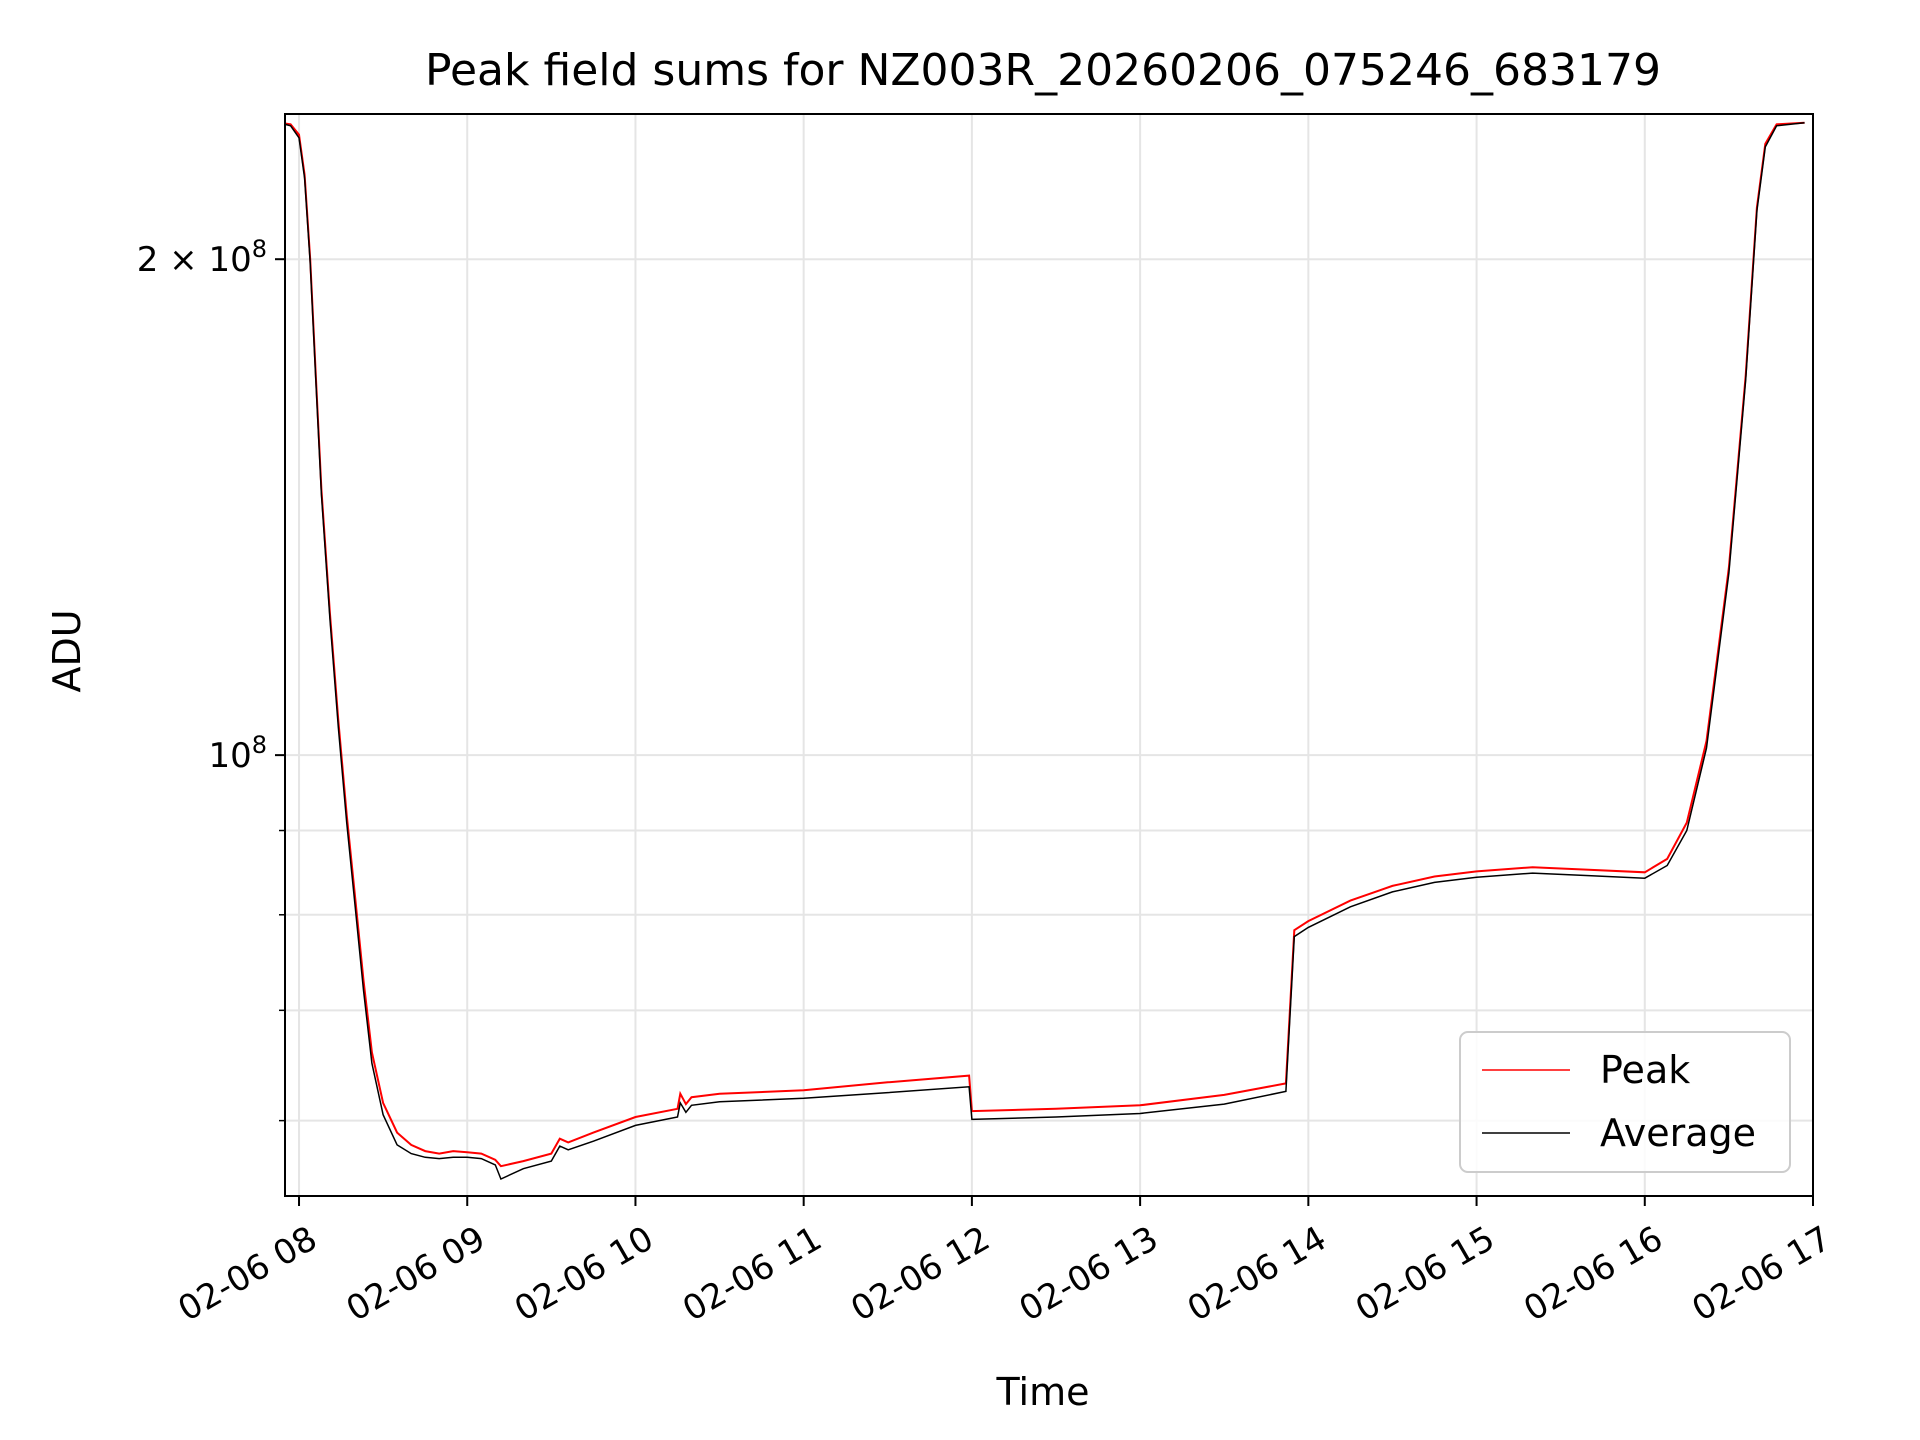 The image size is (1920, 1440). What do you see at coordinates (211, 678) in the screenshot?
I see `y-axis-ticks: 108 2 × 108` at bounding box center [211, 678].